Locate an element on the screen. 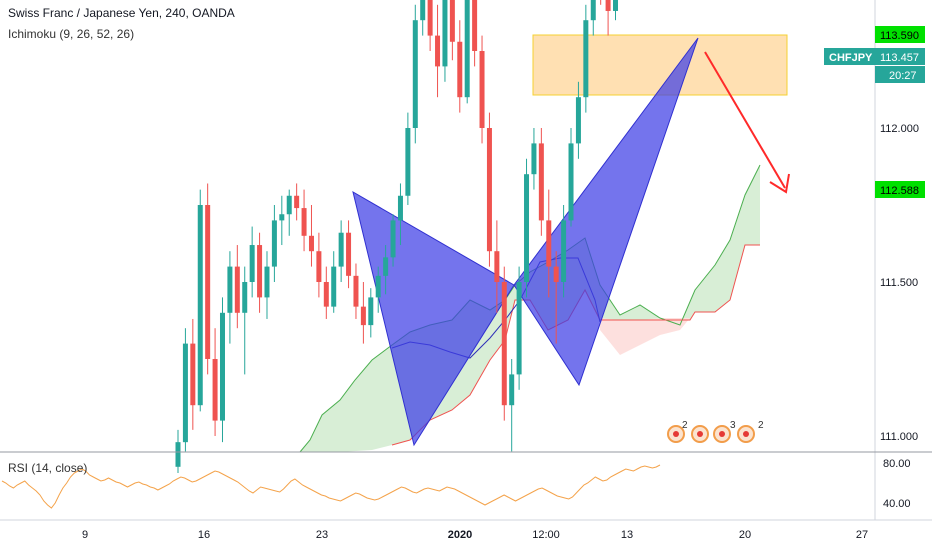 The image size is (932, 550). bar-countdown: 20:27 is located at coordinates (900, 74).